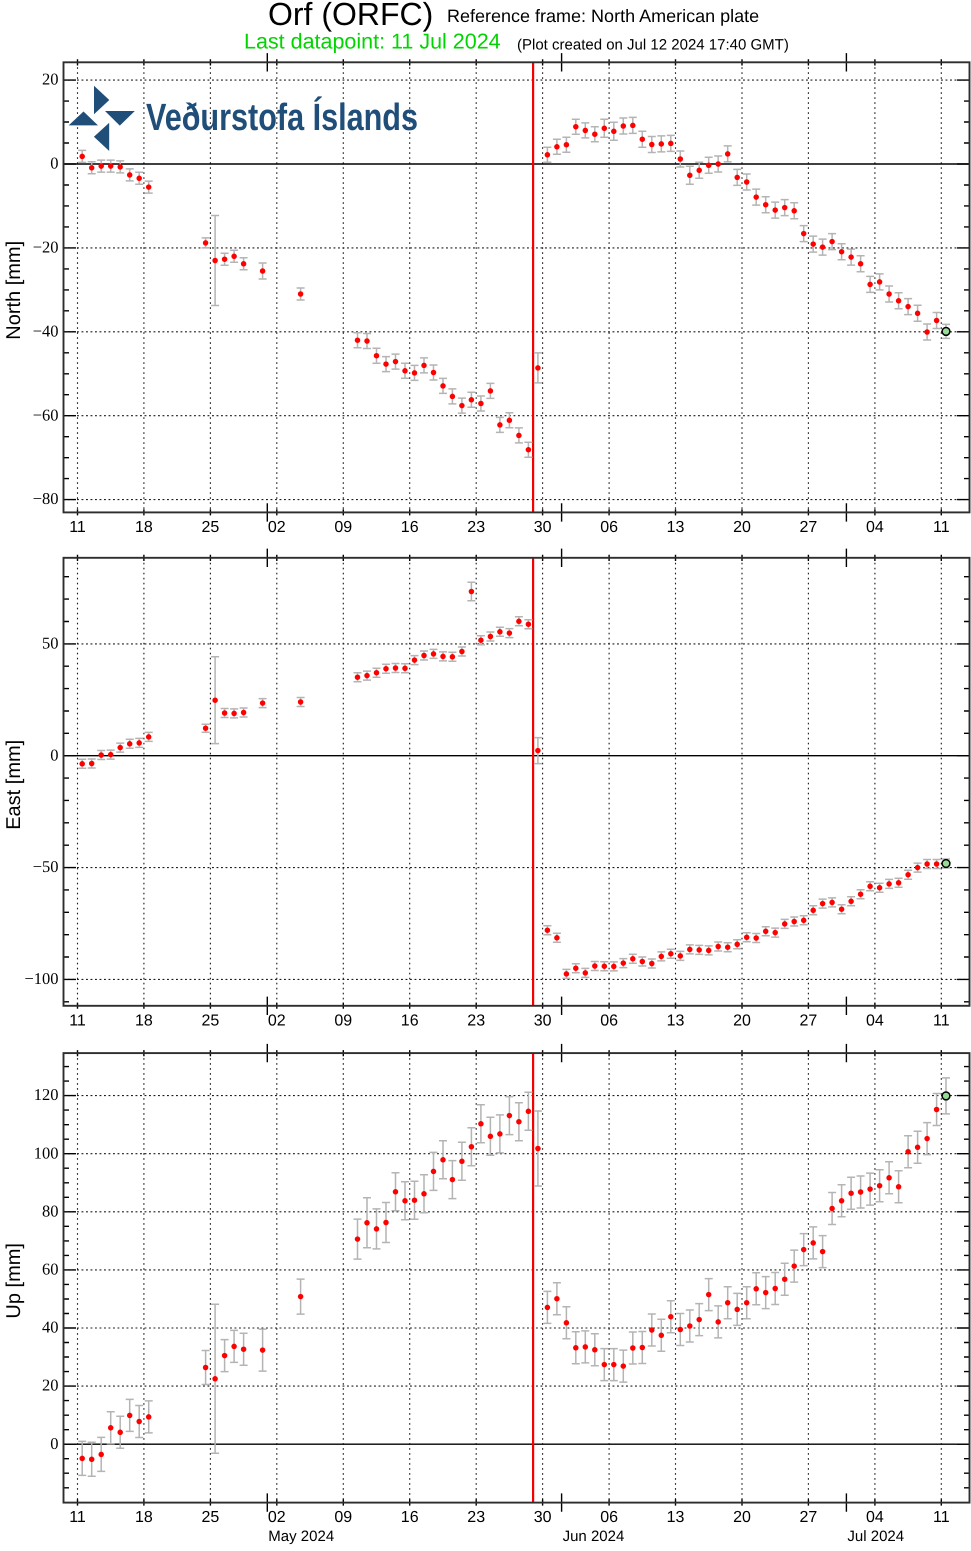 This screenshot has height=1551, width=971. Describe the element at coordinates (282, 117) in the screenshot. I see `svg-text: Veðurstofa Íslands` at that location.